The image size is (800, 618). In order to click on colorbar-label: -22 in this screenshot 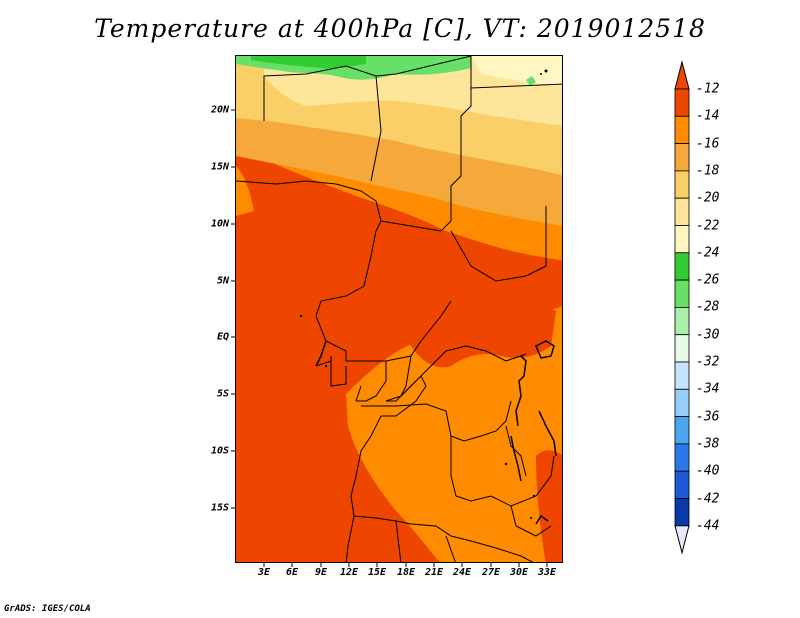, I will do `click(708, 225)`.